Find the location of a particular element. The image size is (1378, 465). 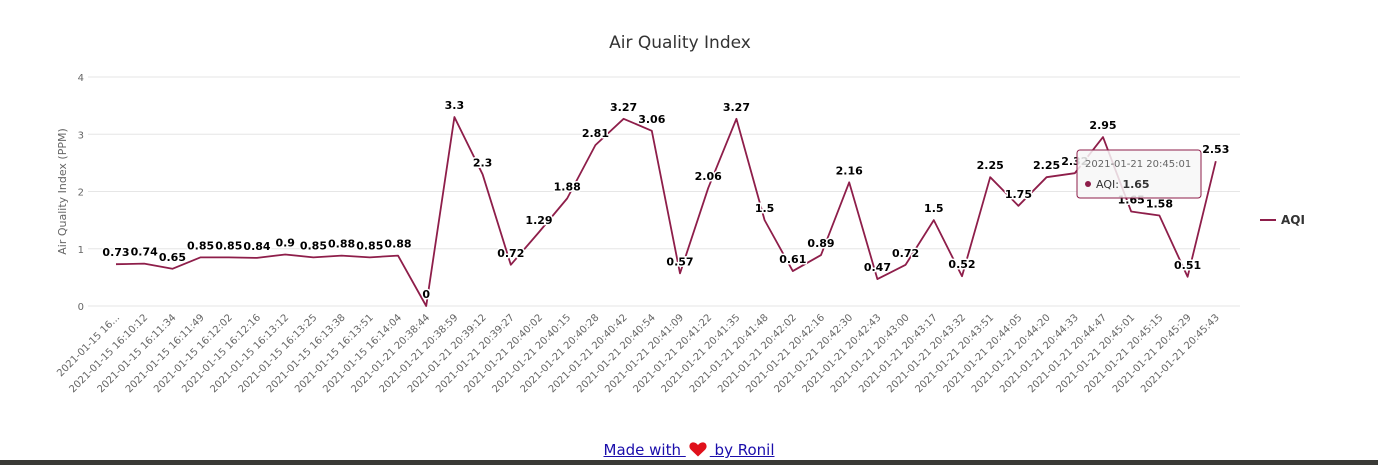

data-label: 2.81 is located at coordinates (595, 133).